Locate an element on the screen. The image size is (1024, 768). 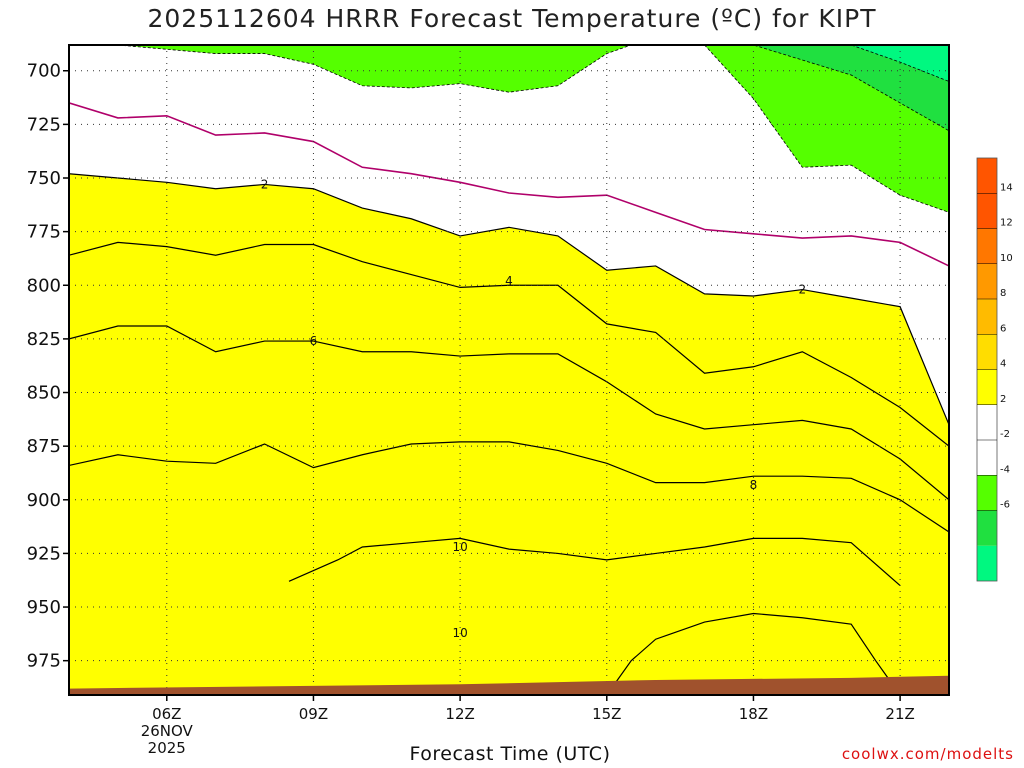
y-tick-label: 925 is located at coordinates (44, 553).